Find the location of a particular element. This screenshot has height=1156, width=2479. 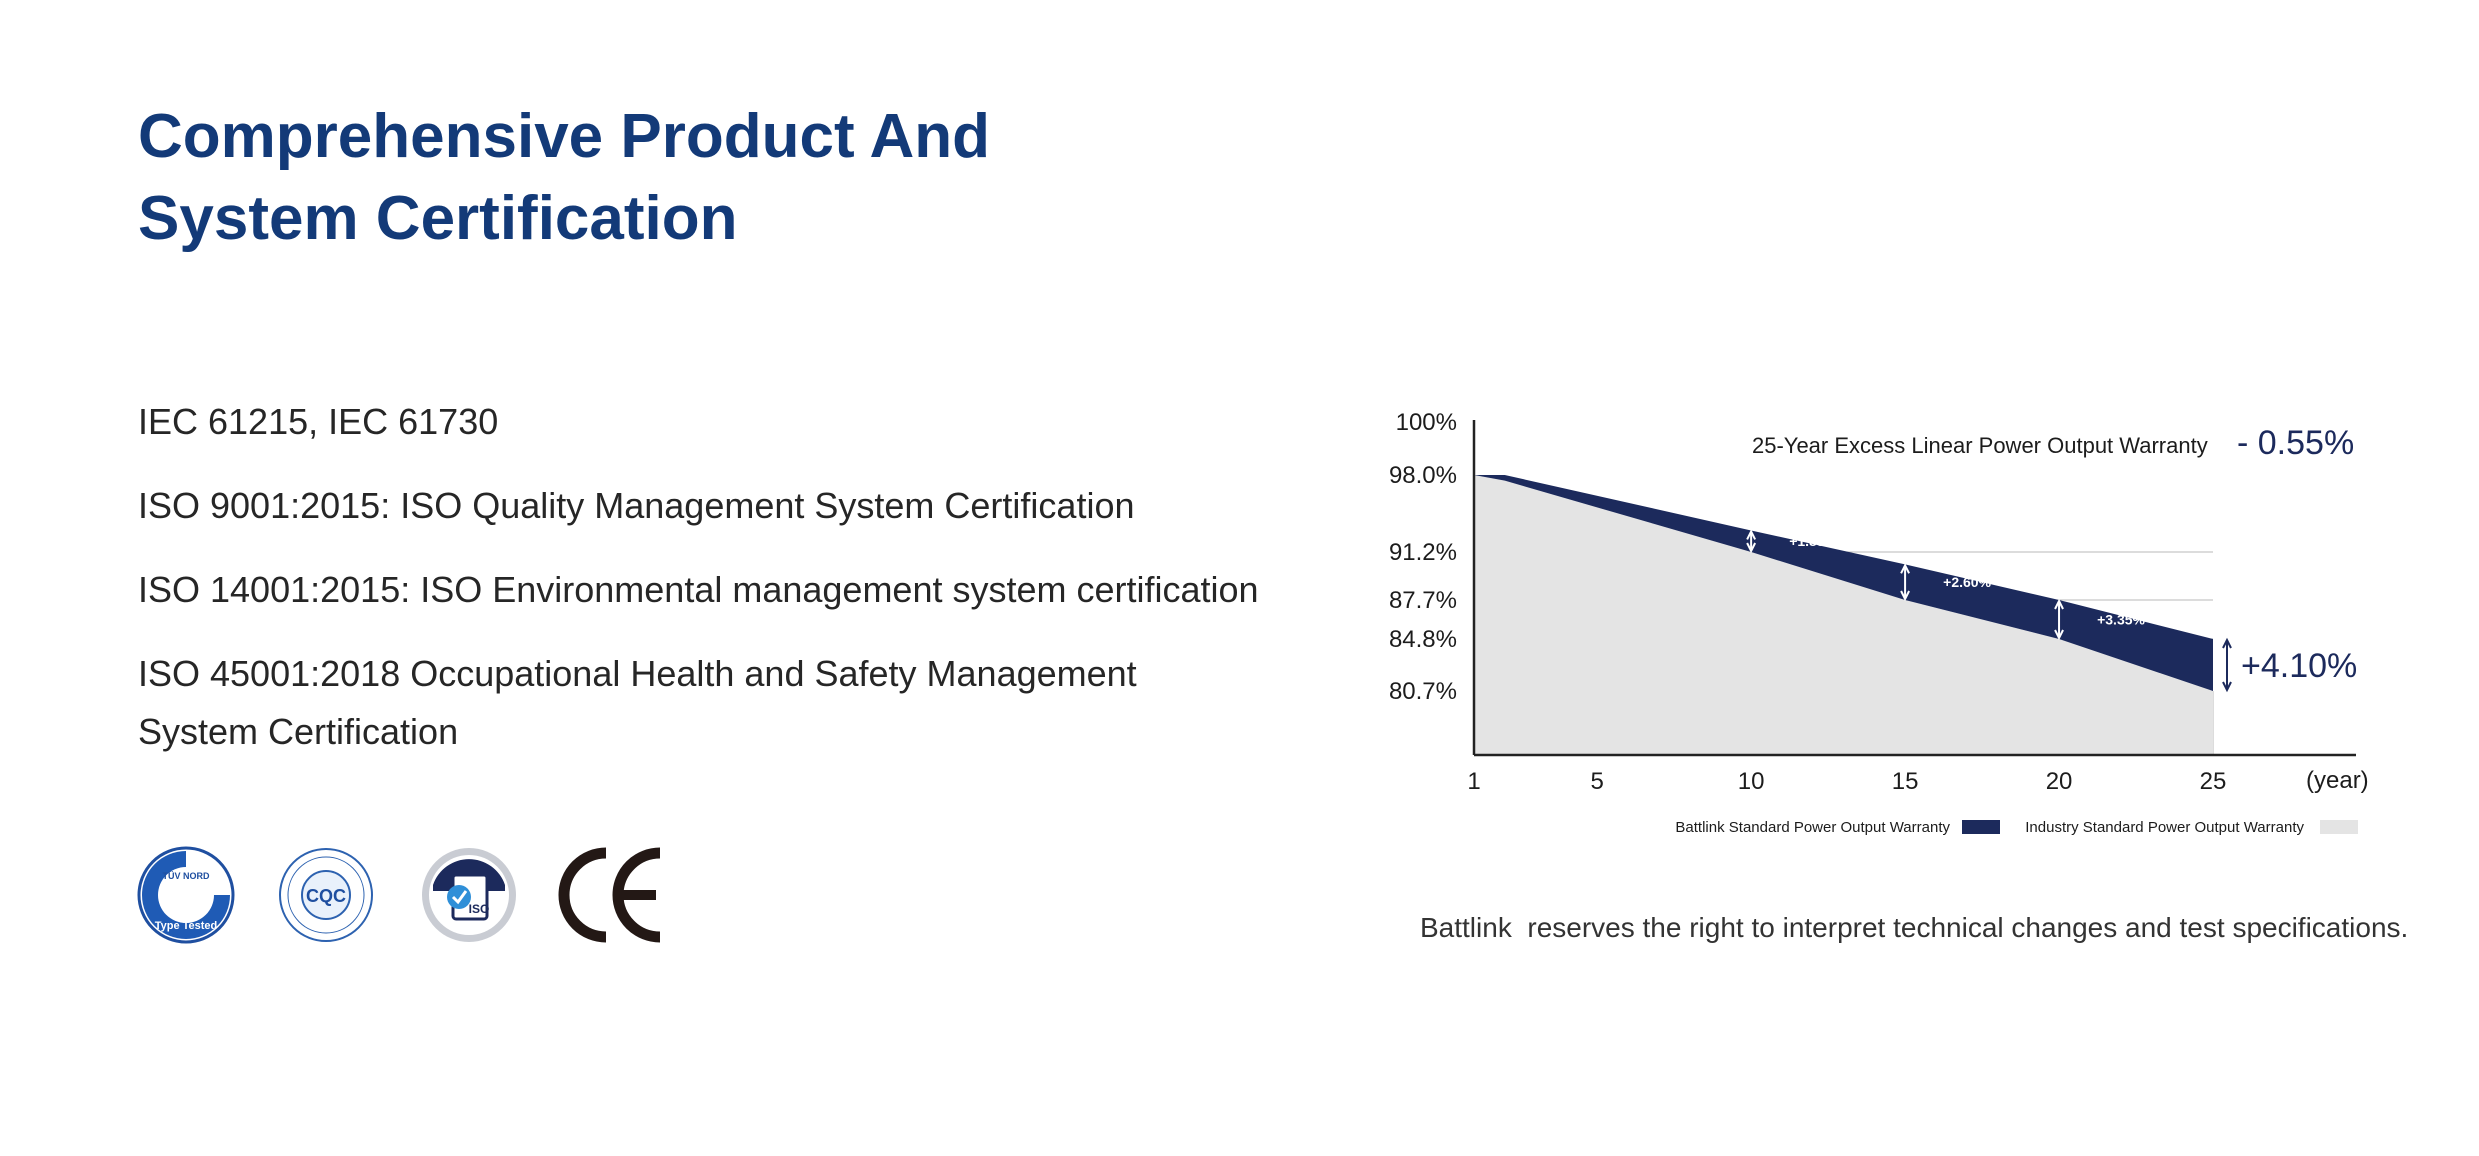

x-tick-label: 10 is located at coordinates (1751, 781).